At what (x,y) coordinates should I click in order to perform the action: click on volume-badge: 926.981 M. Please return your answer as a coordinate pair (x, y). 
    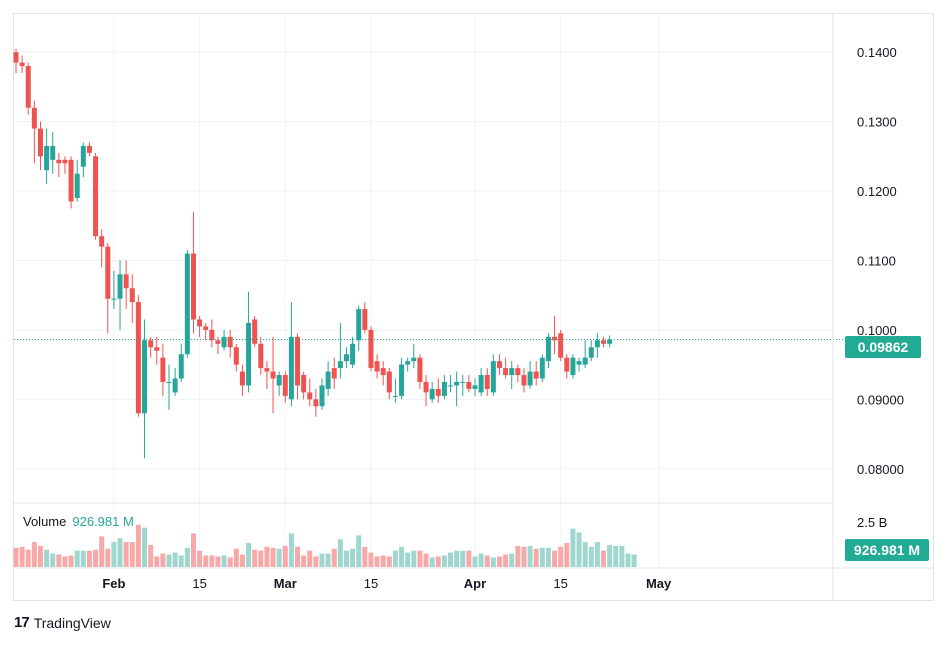
    Looking at the image, I should click on (887, 550).